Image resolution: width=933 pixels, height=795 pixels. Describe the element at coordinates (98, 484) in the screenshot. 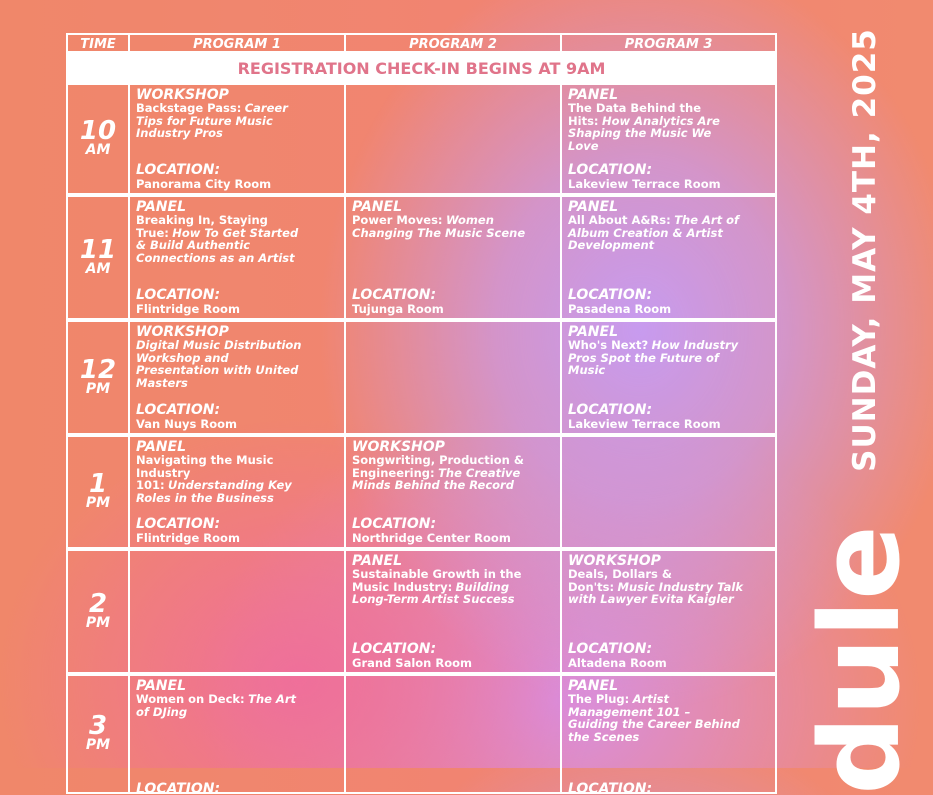

I see `hour: 1` at that location.